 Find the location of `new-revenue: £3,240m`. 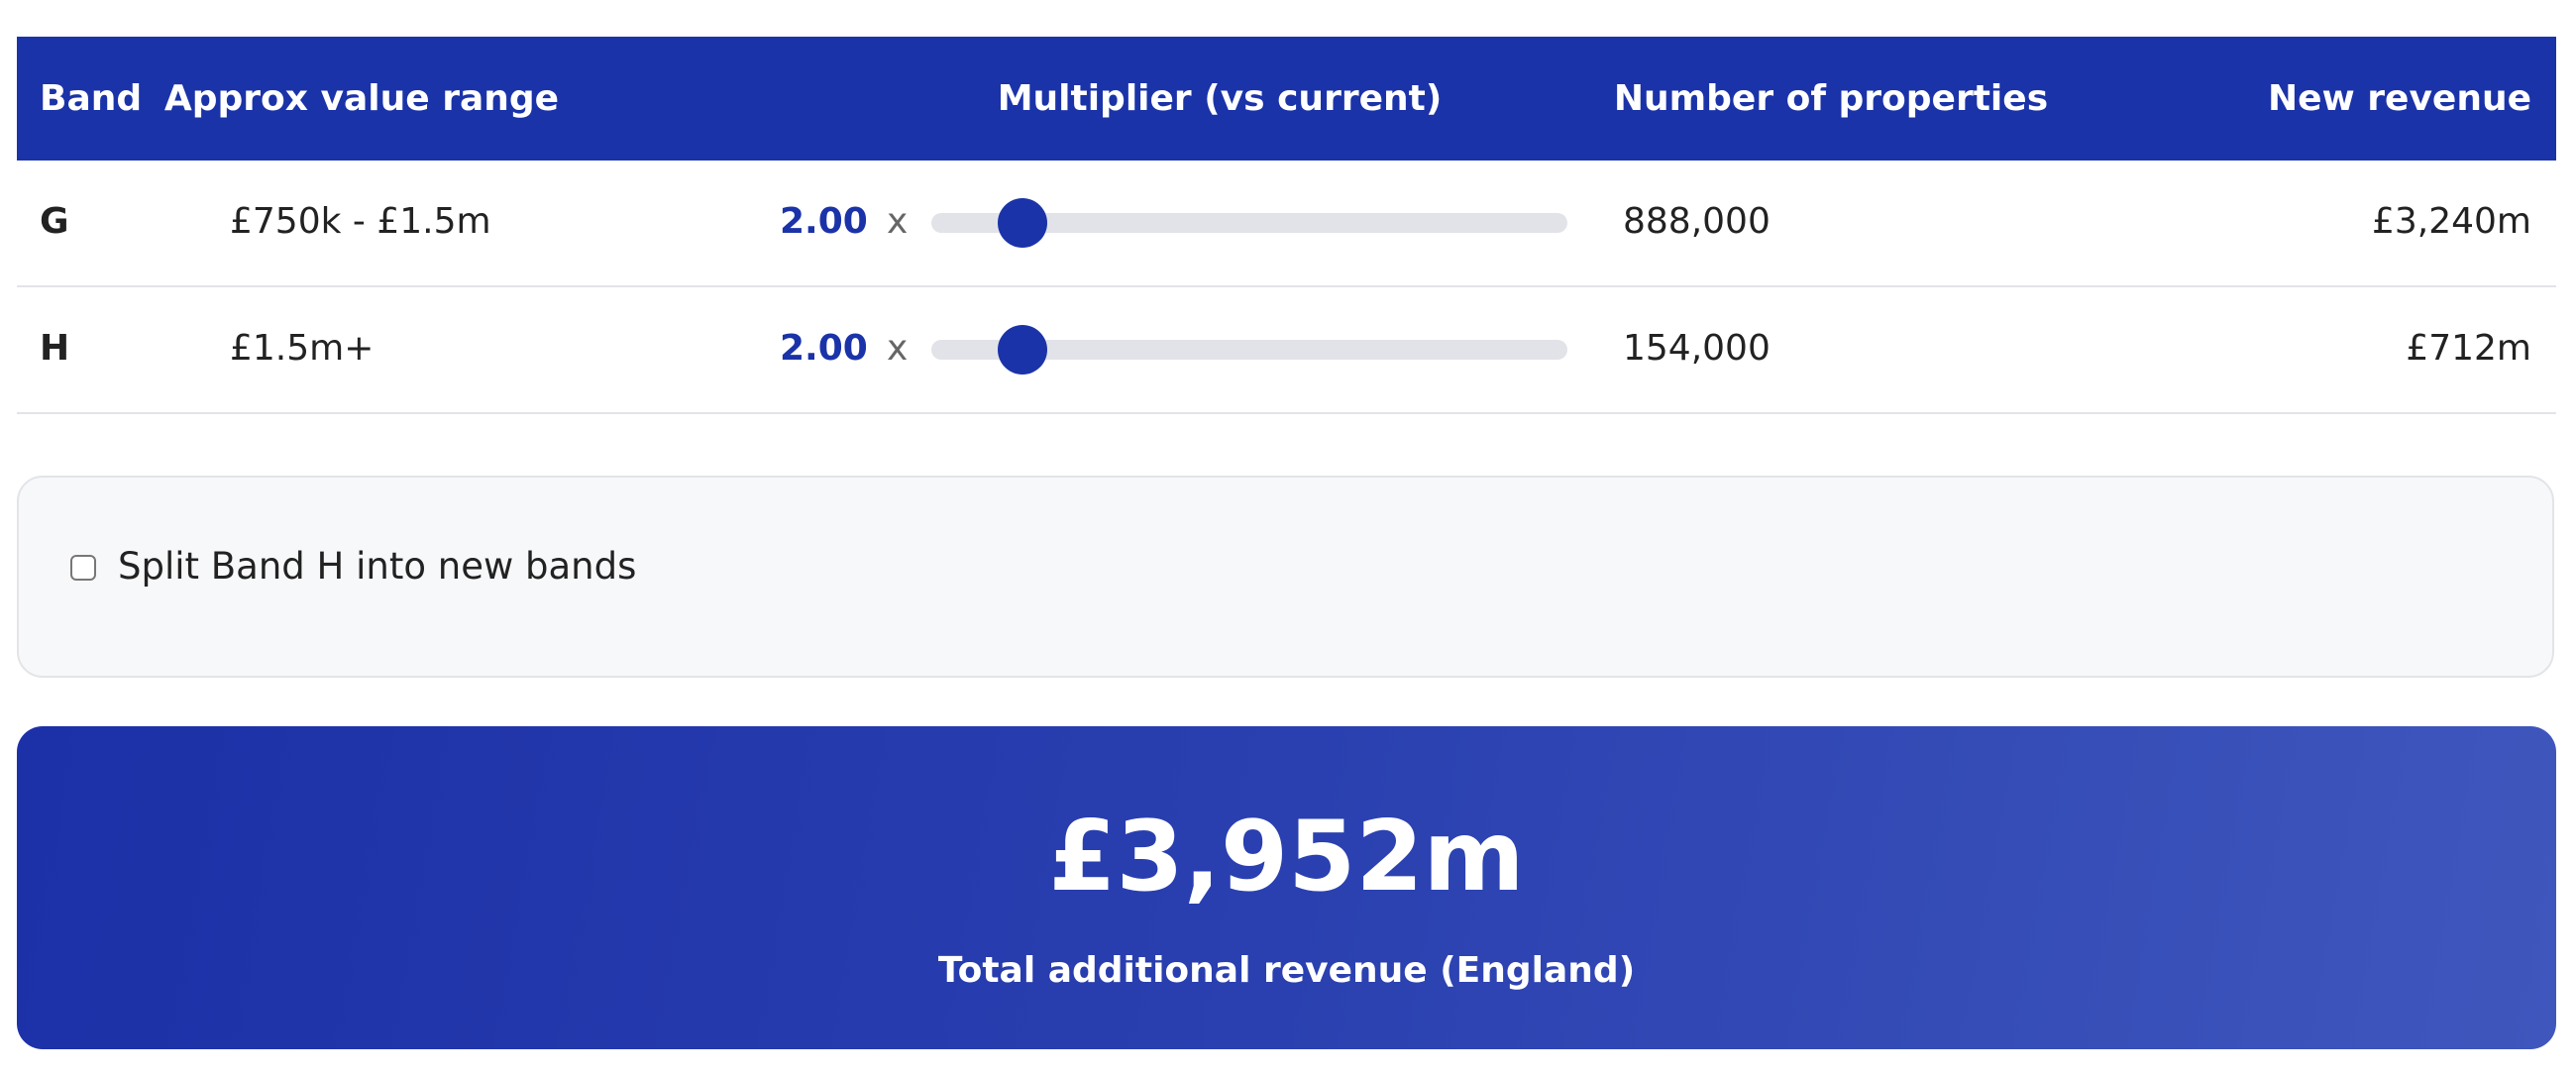

new-revenue: £3,240m is located at coordinates (2451, 221).